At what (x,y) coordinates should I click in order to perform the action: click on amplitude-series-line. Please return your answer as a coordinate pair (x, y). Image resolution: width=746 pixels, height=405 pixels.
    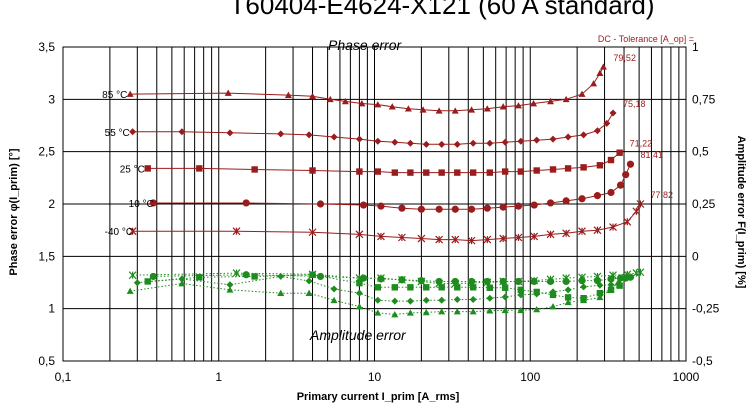
    Looking at the image, I should click on (392, 278).